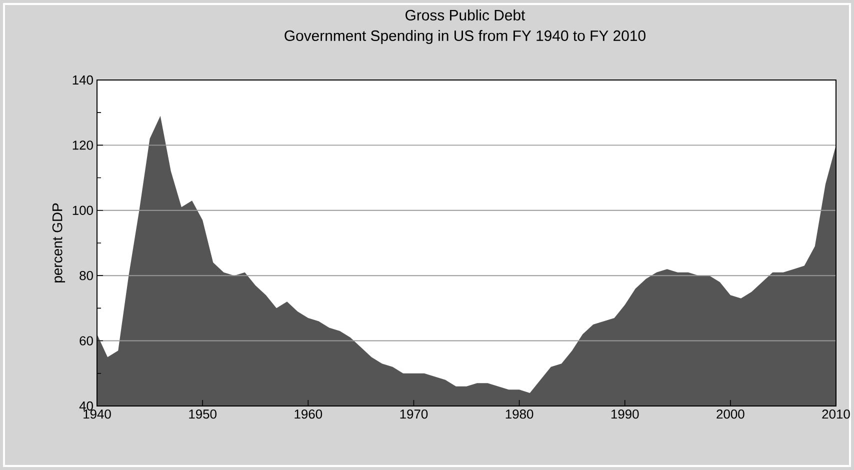 The height and width of the screenshot is (470, 854). What do you see at coordinates (82, 210) in the screenshot?
I see `y-tick-label: 100` at bounding box center [82, 210].